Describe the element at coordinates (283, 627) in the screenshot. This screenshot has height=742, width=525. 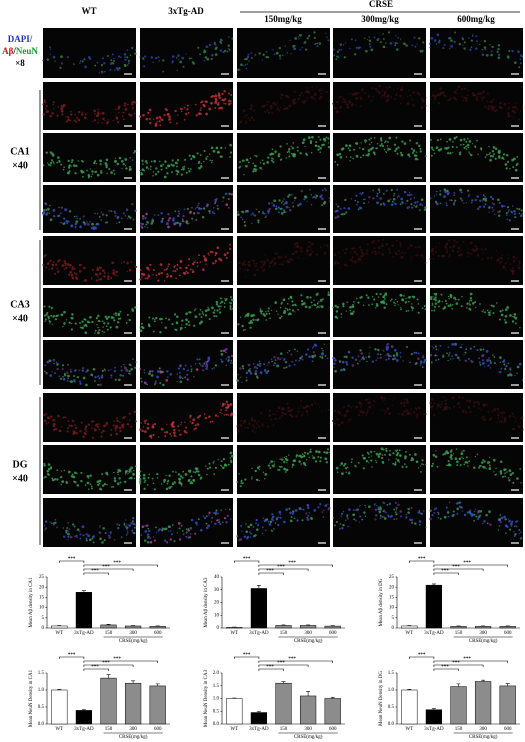
I see `bar` at that location.